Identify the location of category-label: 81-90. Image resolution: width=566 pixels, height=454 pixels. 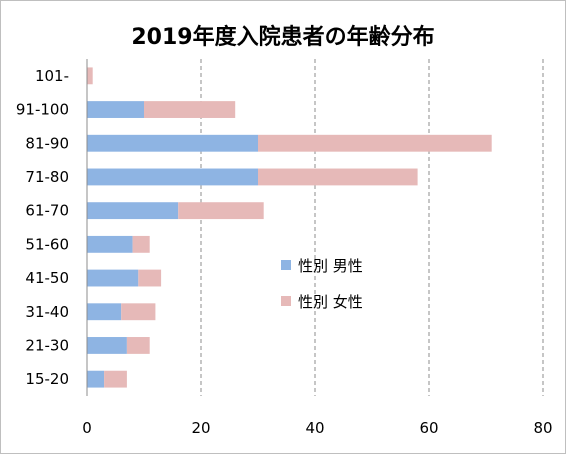
(47, 143).